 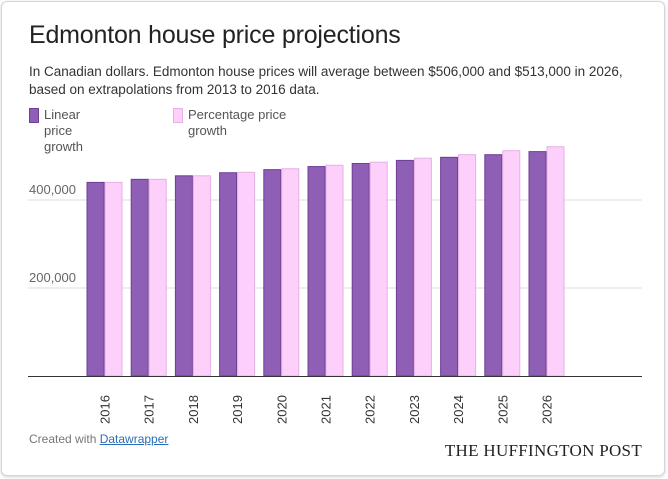 I want to click on x-tick-label: 2018, so click(x=193, y=409).